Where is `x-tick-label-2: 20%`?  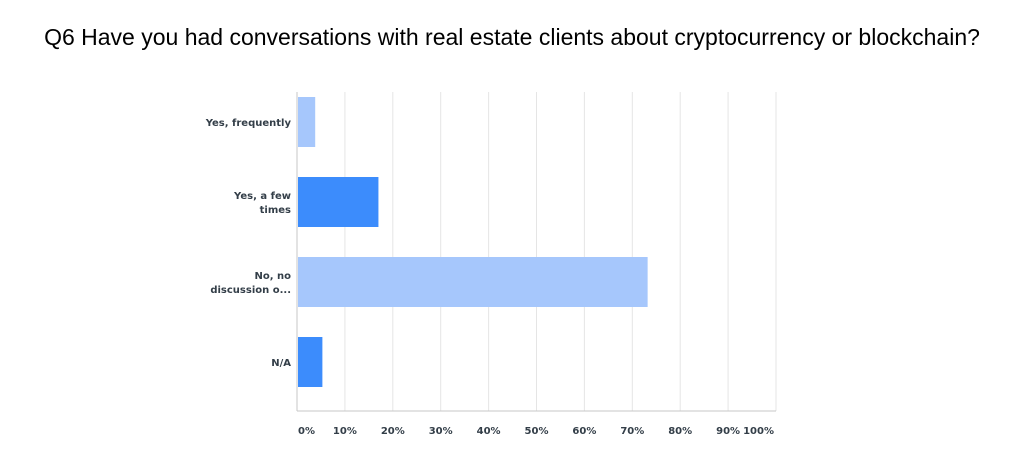 x-tick-label-2: 20% is located at coordinates (393, 431).